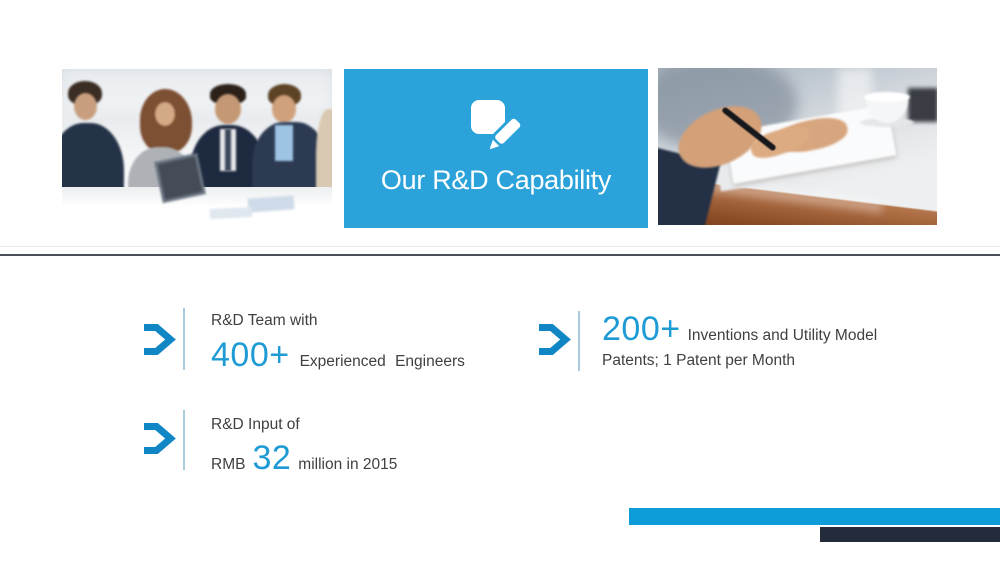  I want to click on divider-light, so click(500, 246).